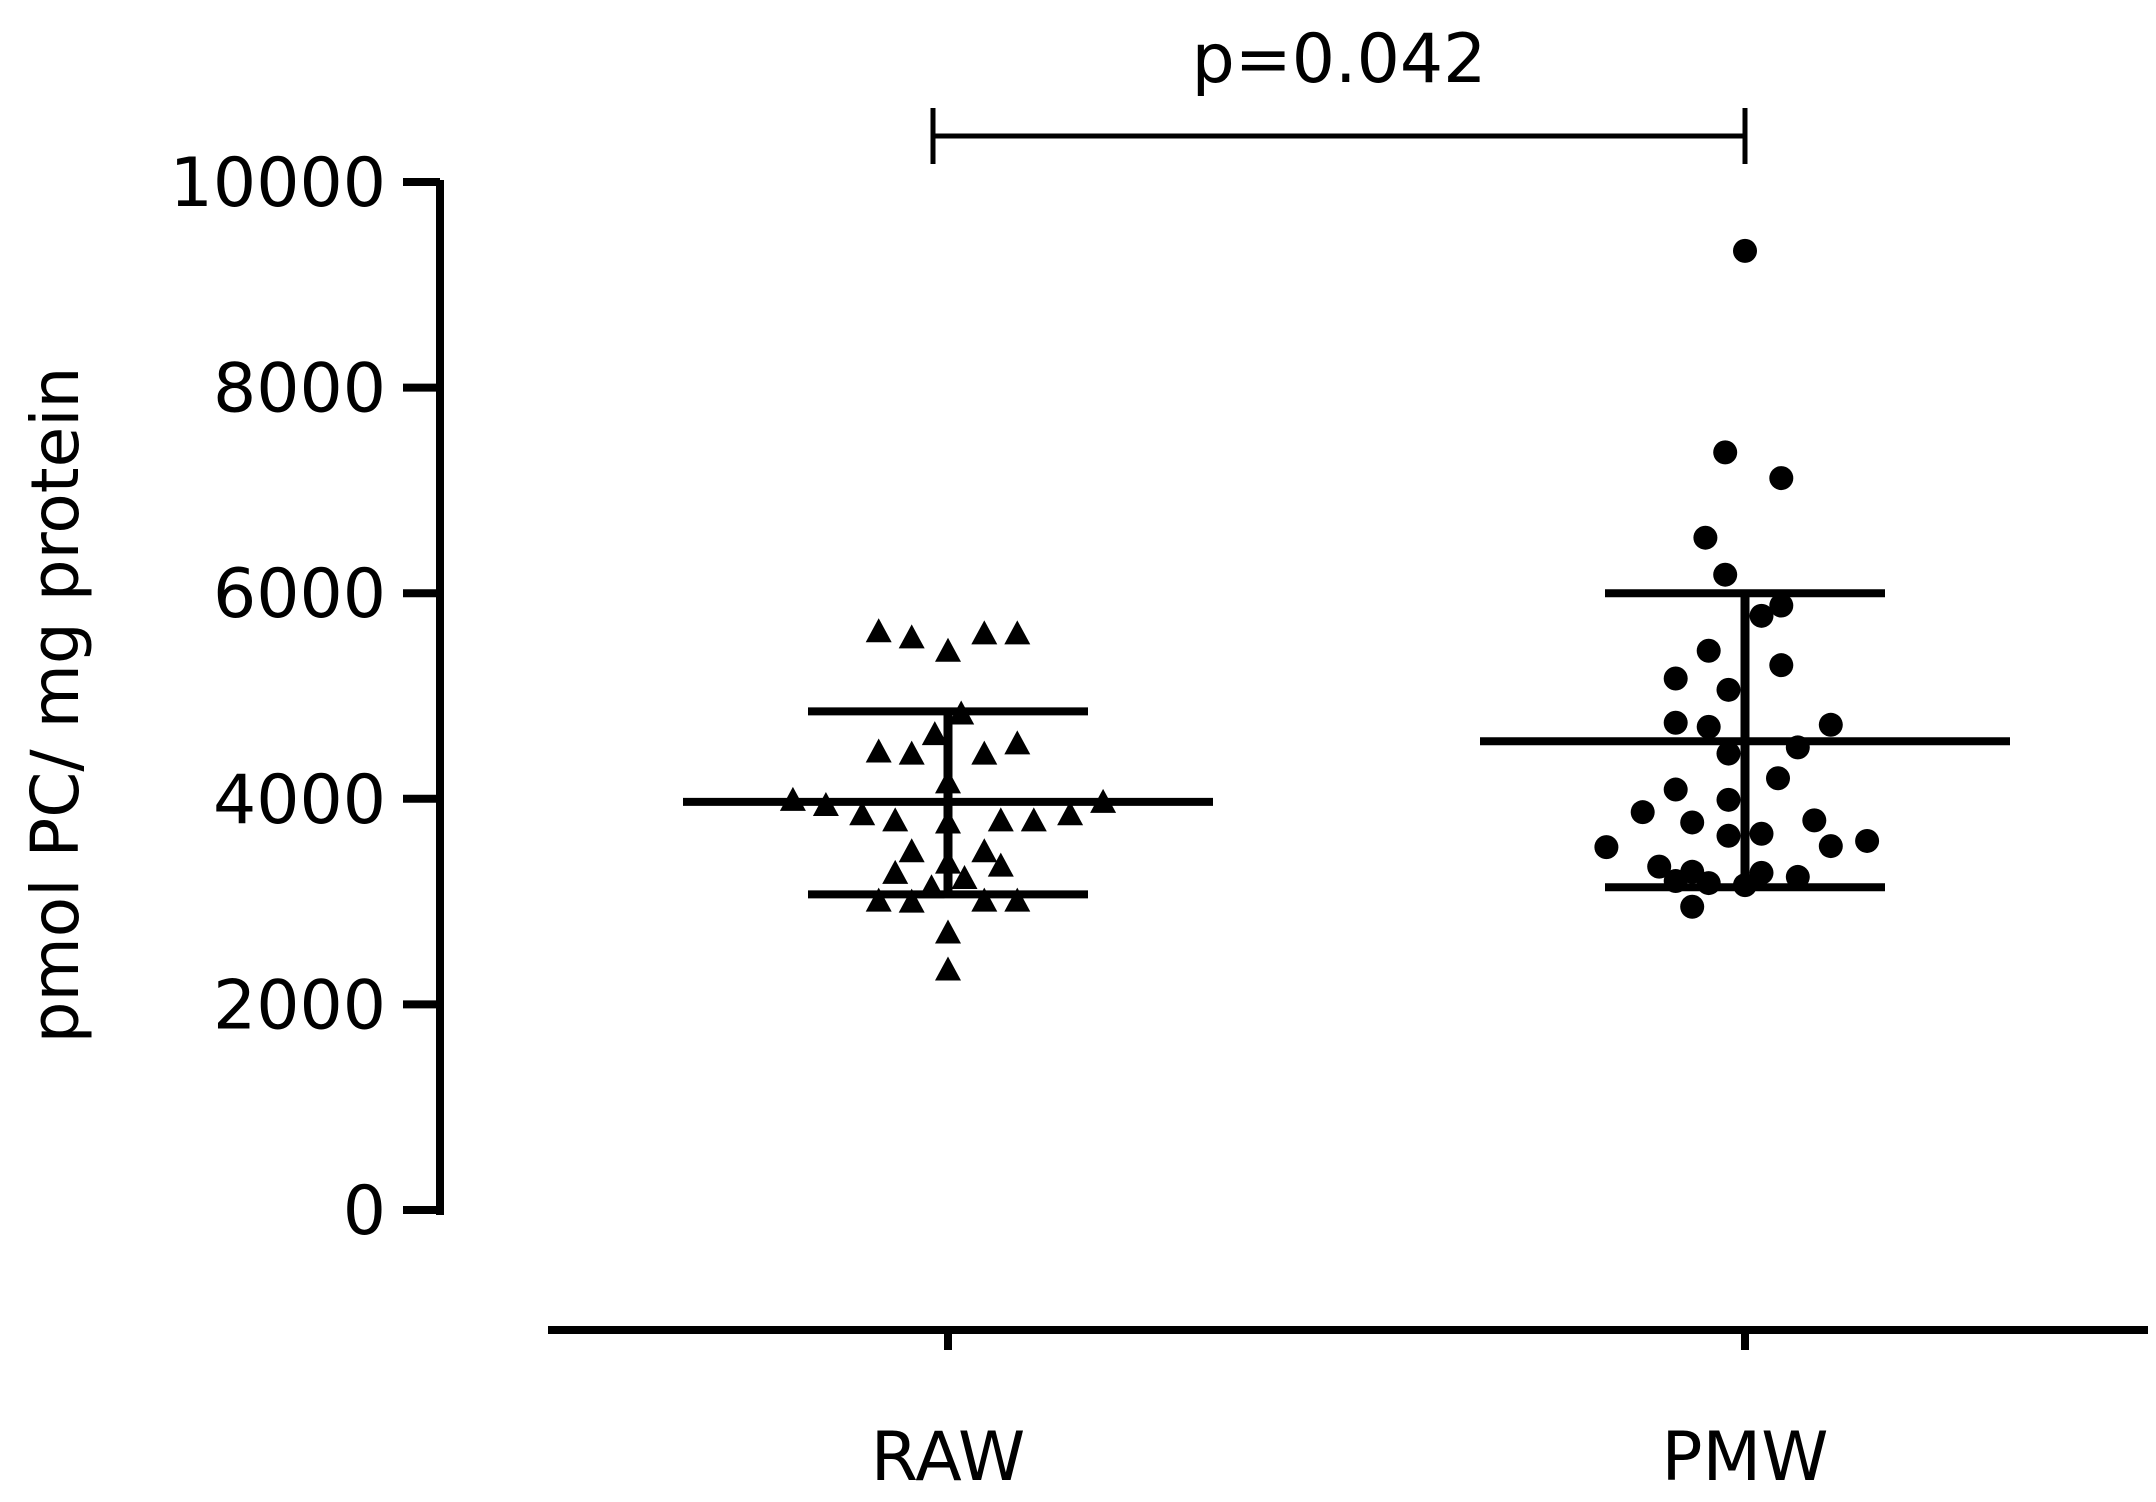 The height and width of the screenshot is (1502, 2156). What do you see at coordinates (278, 183) in the screenshot?
I see `y-tick-label: 10000` at bounding box center [278, 183].